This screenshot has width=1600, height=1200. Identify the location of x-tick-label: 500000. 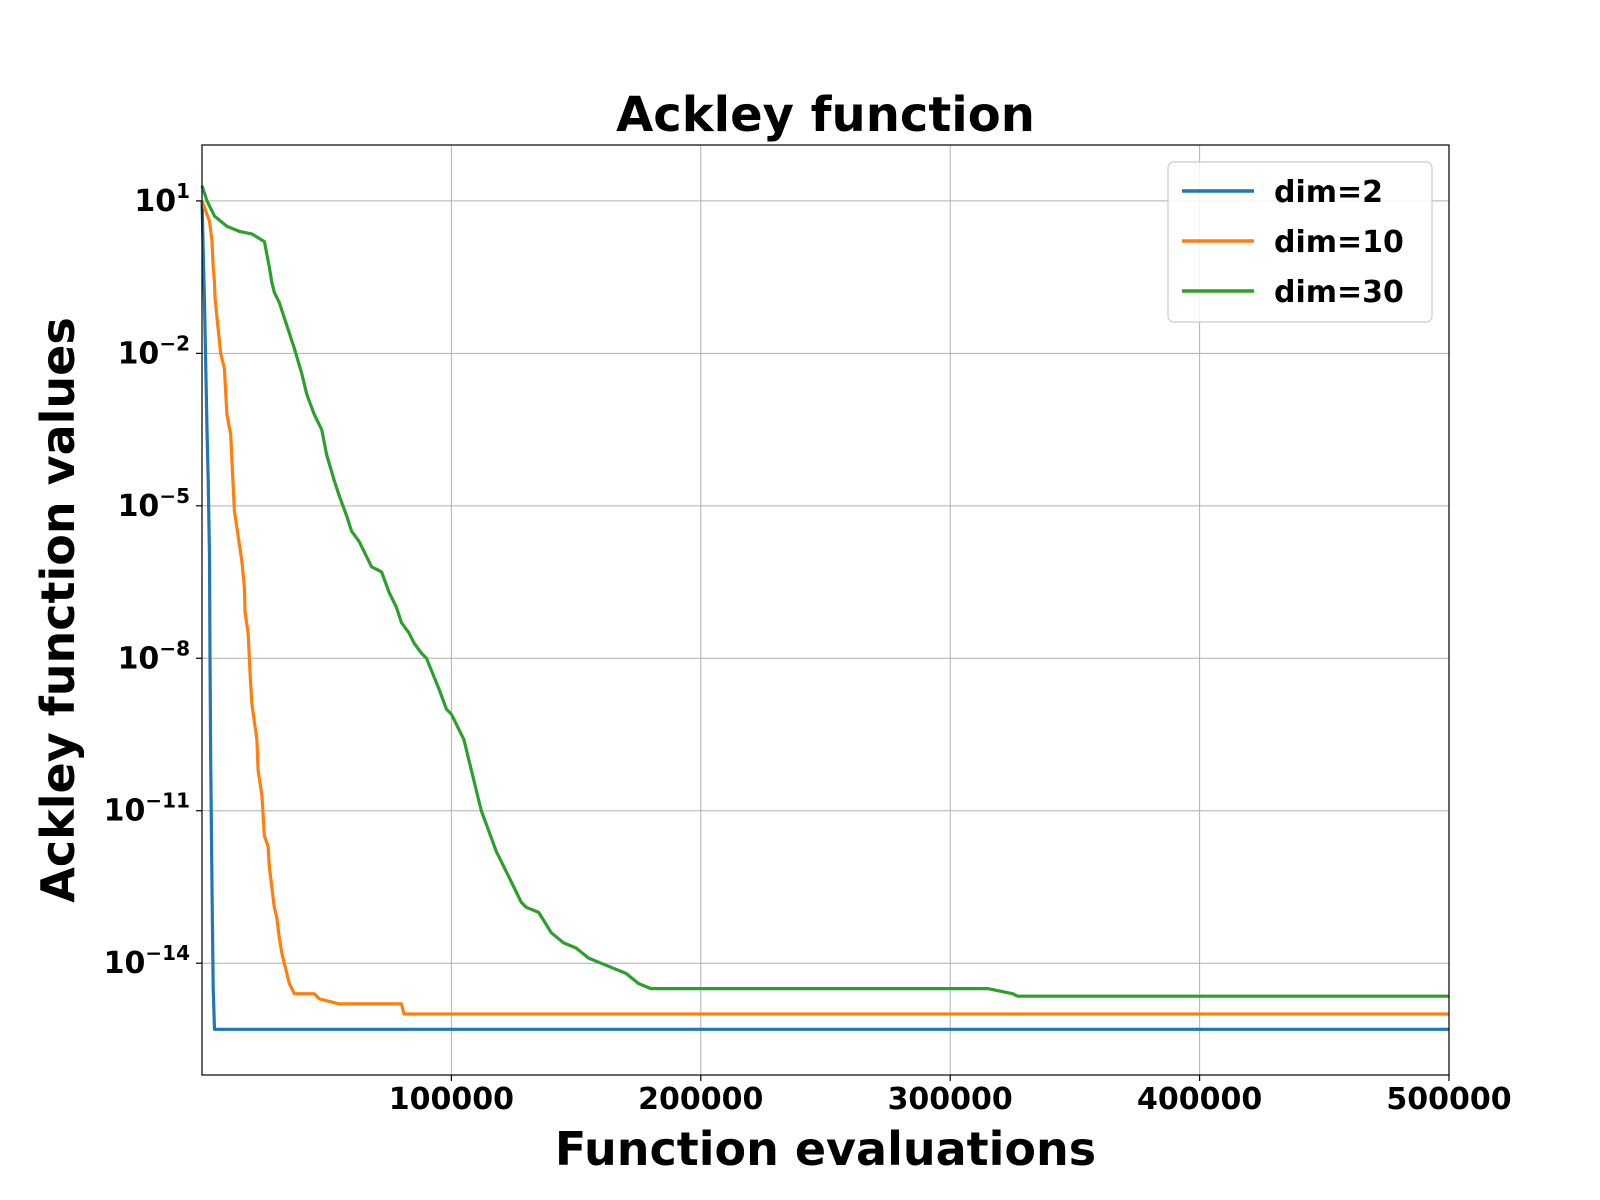
(1448, 1099).